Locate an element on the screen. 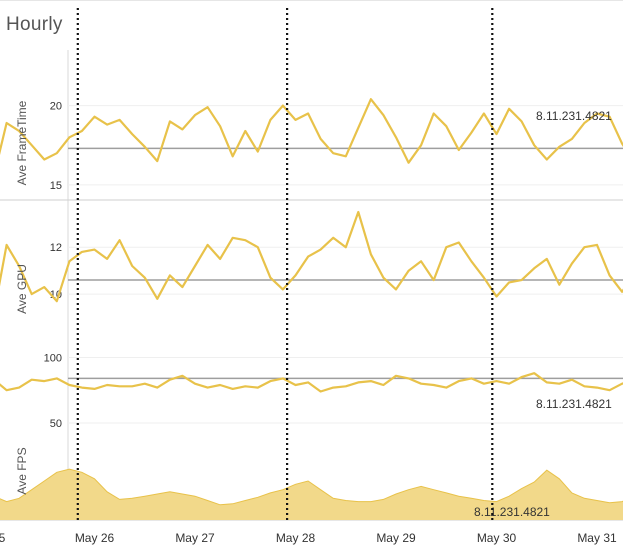  x-tick-label: May 31 is located at coordinates (597, 538).